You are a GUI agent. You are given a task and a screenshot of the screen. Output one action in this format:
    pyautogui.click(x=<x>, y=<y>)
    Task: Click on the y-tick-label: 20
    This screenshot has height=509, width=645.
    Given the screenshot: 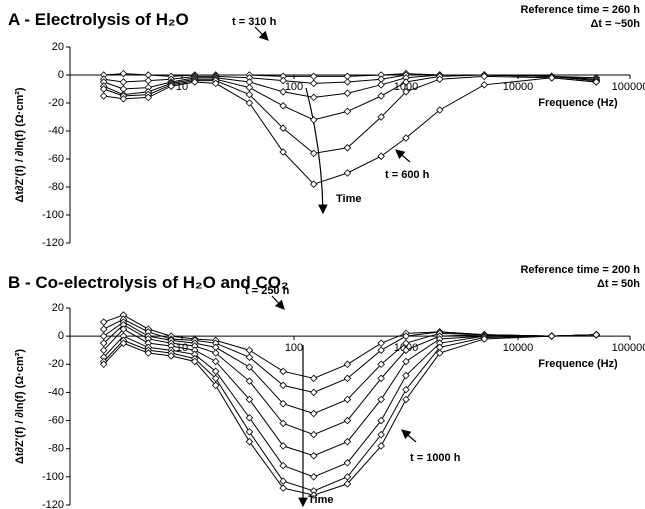 What is the action you would take?
    pyautogui.click(x=58, y=308)
    